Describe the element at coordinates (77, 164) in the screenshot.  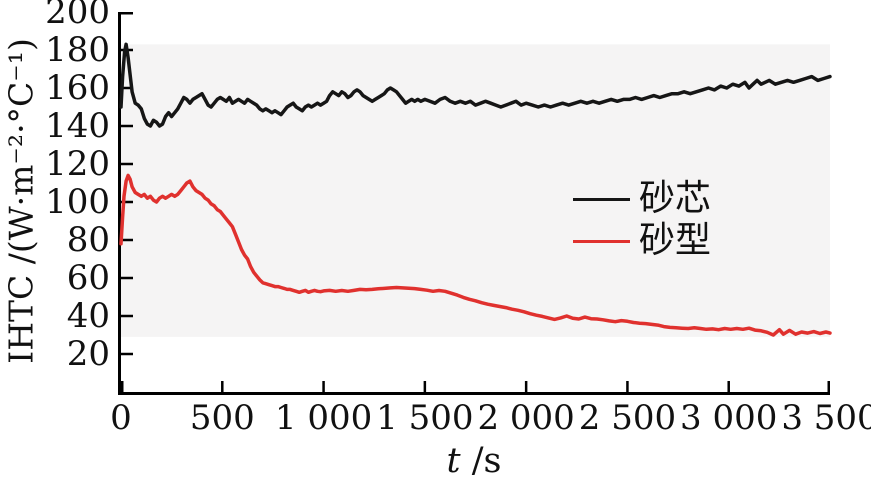
I see `y-tick-label: 120` at that location.